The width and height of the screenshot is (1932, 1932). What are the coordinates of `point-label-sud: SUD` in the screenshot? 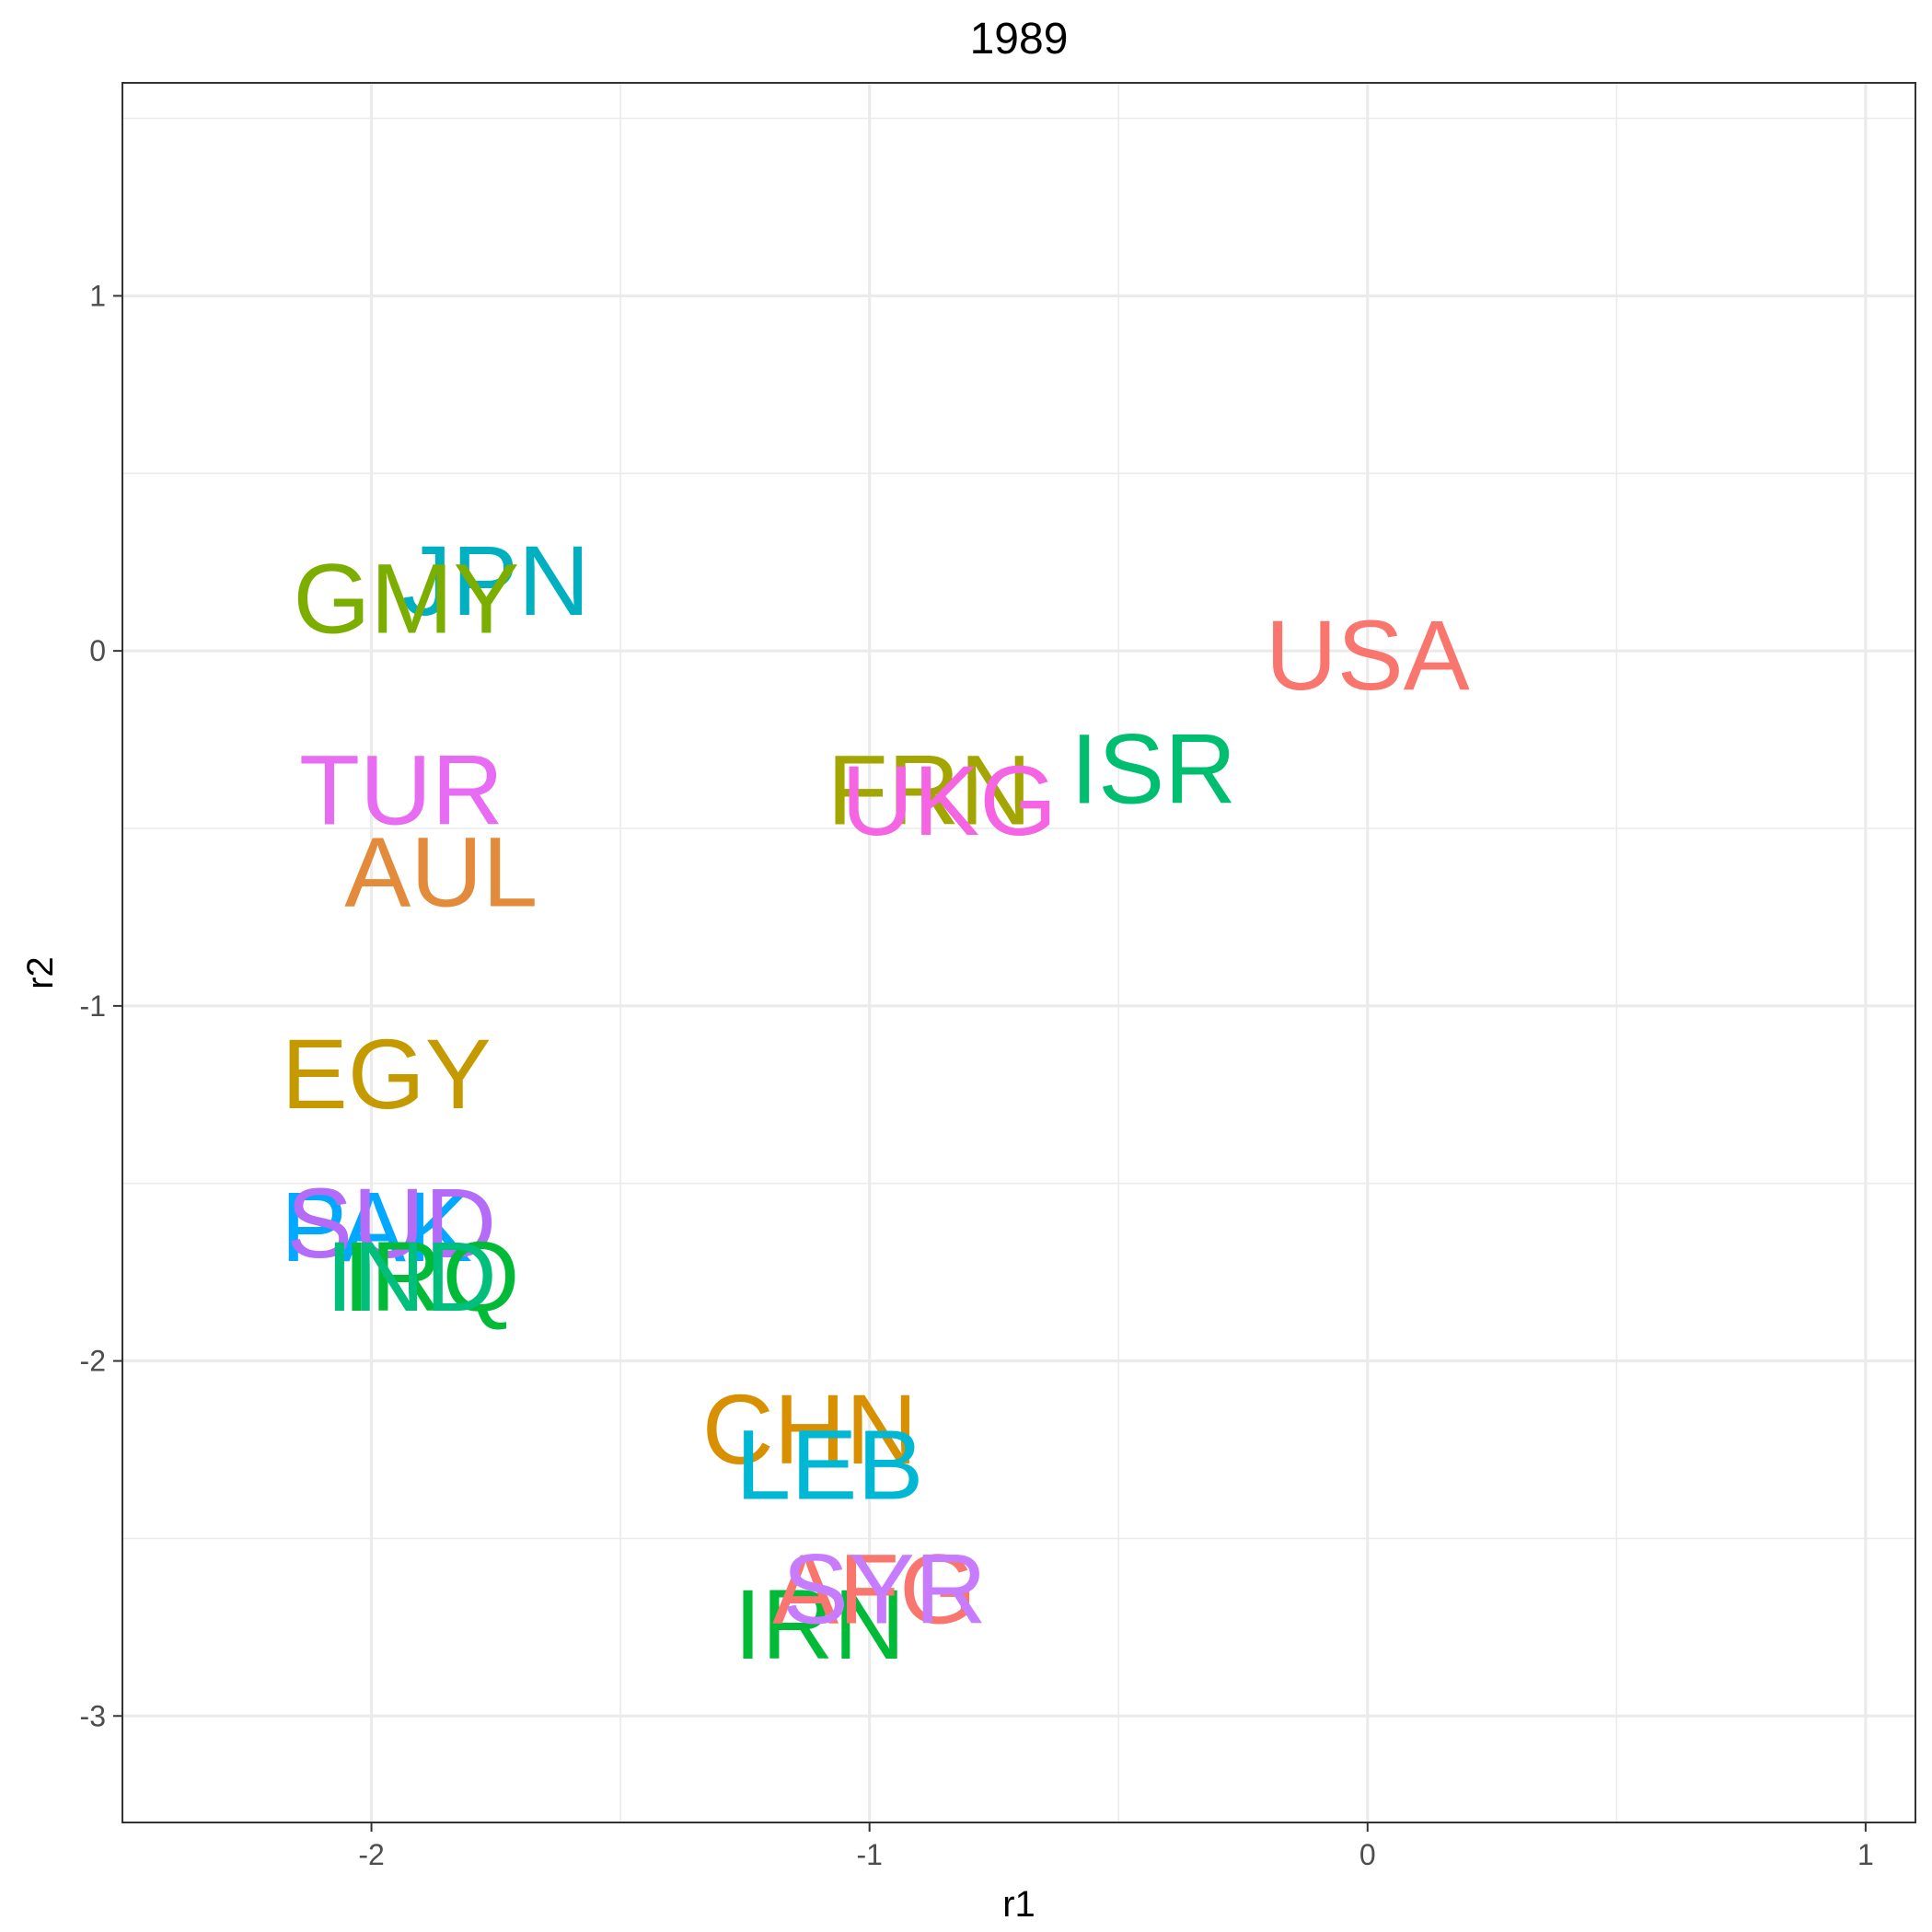 It's located at (391, 1222).